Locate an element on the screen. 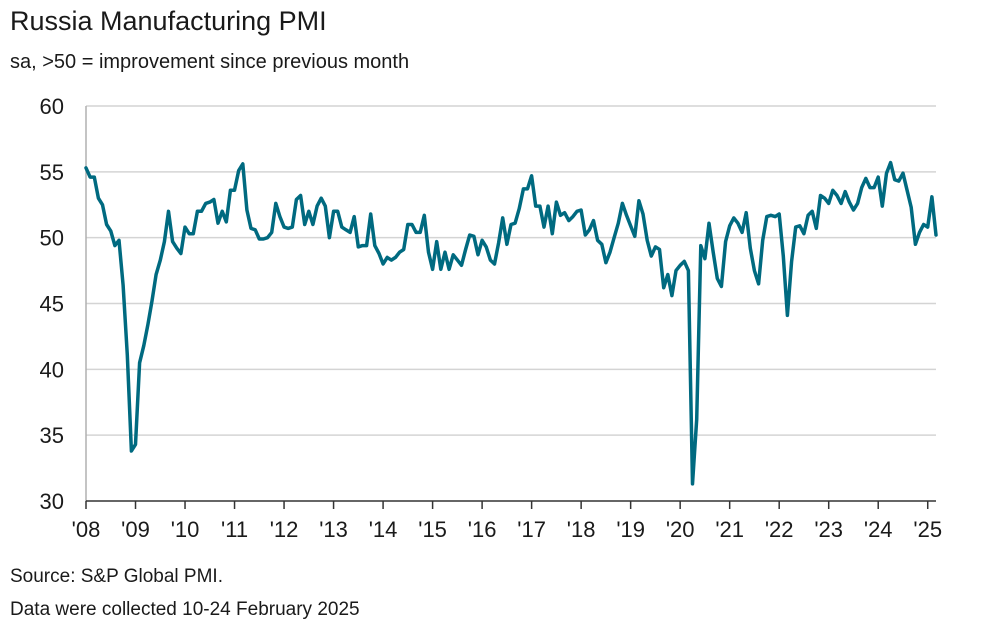 The width and height of the screenshot is (985, 633). chart-title: Russia Manufacturing PMI is located at coordinates (168, 21).